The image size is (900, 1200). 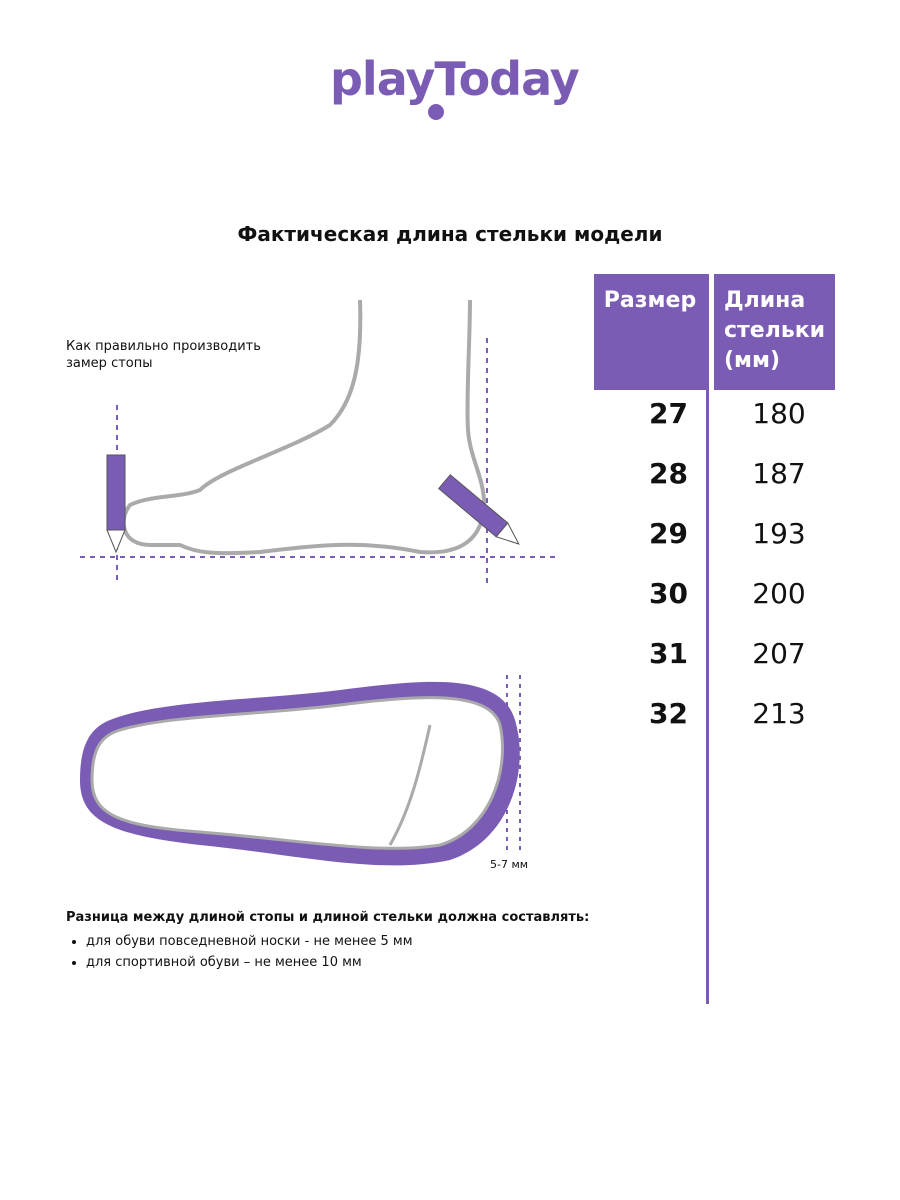 What do you see at coordinates (779, 653) in the screenshot?
I see `length-cell: 207` at bounding box center [779, 653].